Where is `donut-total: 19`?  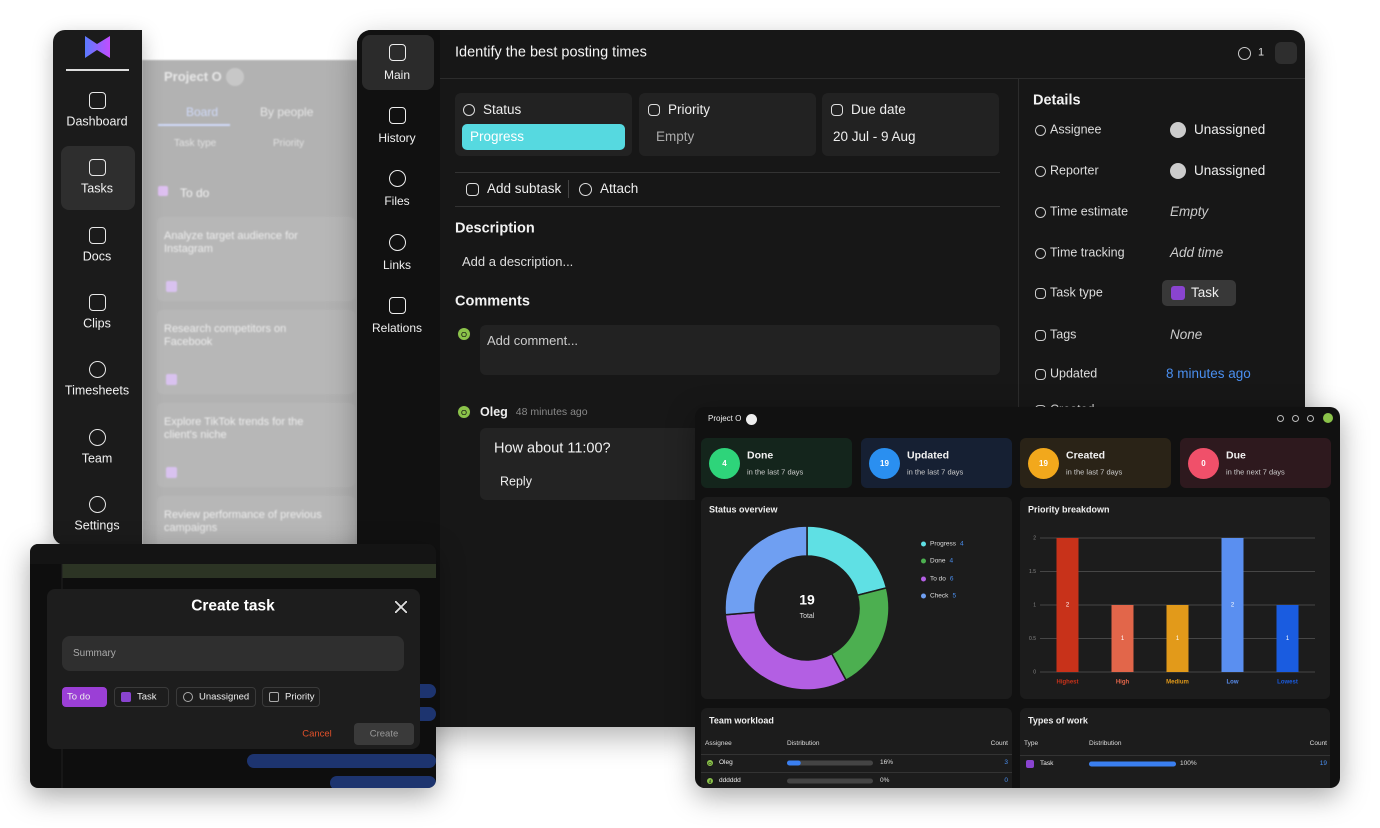
donut-total: 19 is located at coordinates (807, 600).